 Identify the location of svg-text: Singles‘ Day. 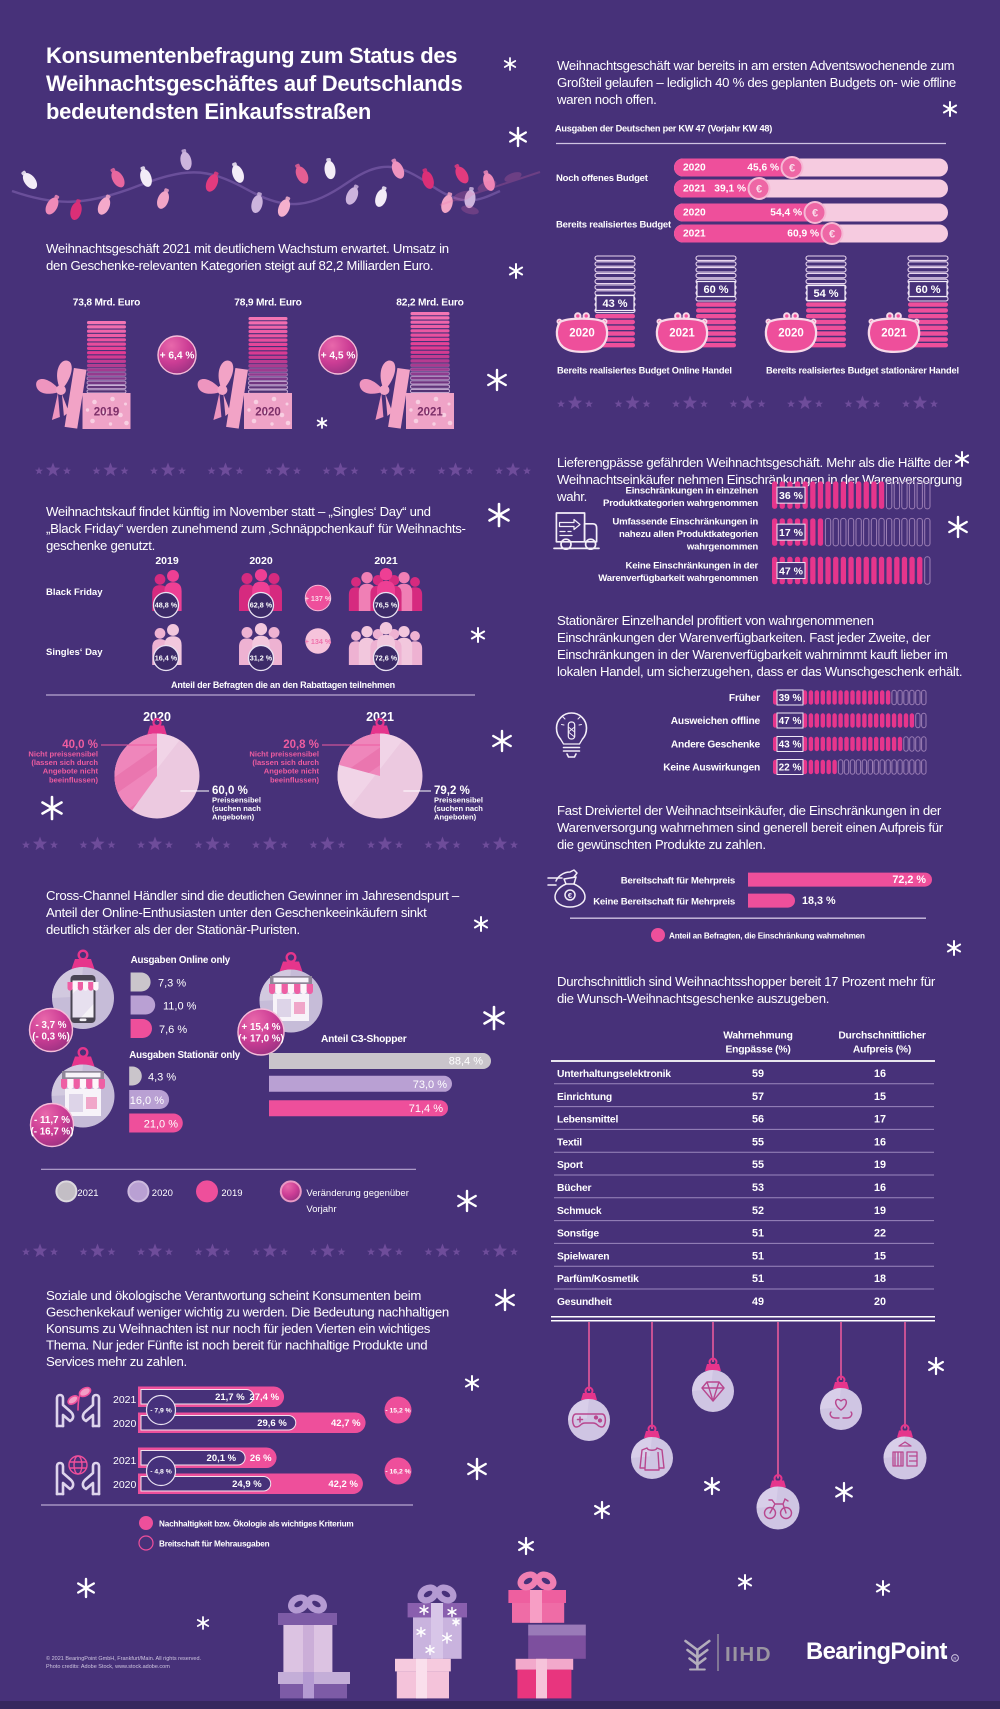
(74, 652).